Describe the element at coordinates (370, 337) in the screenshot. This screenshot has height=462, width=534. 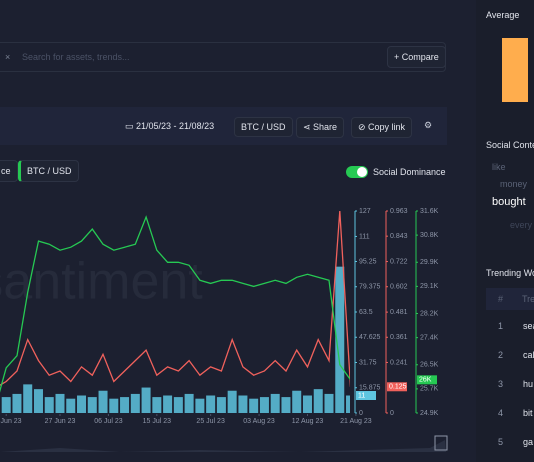
I see `y-tick-label: 47.625` at that location.